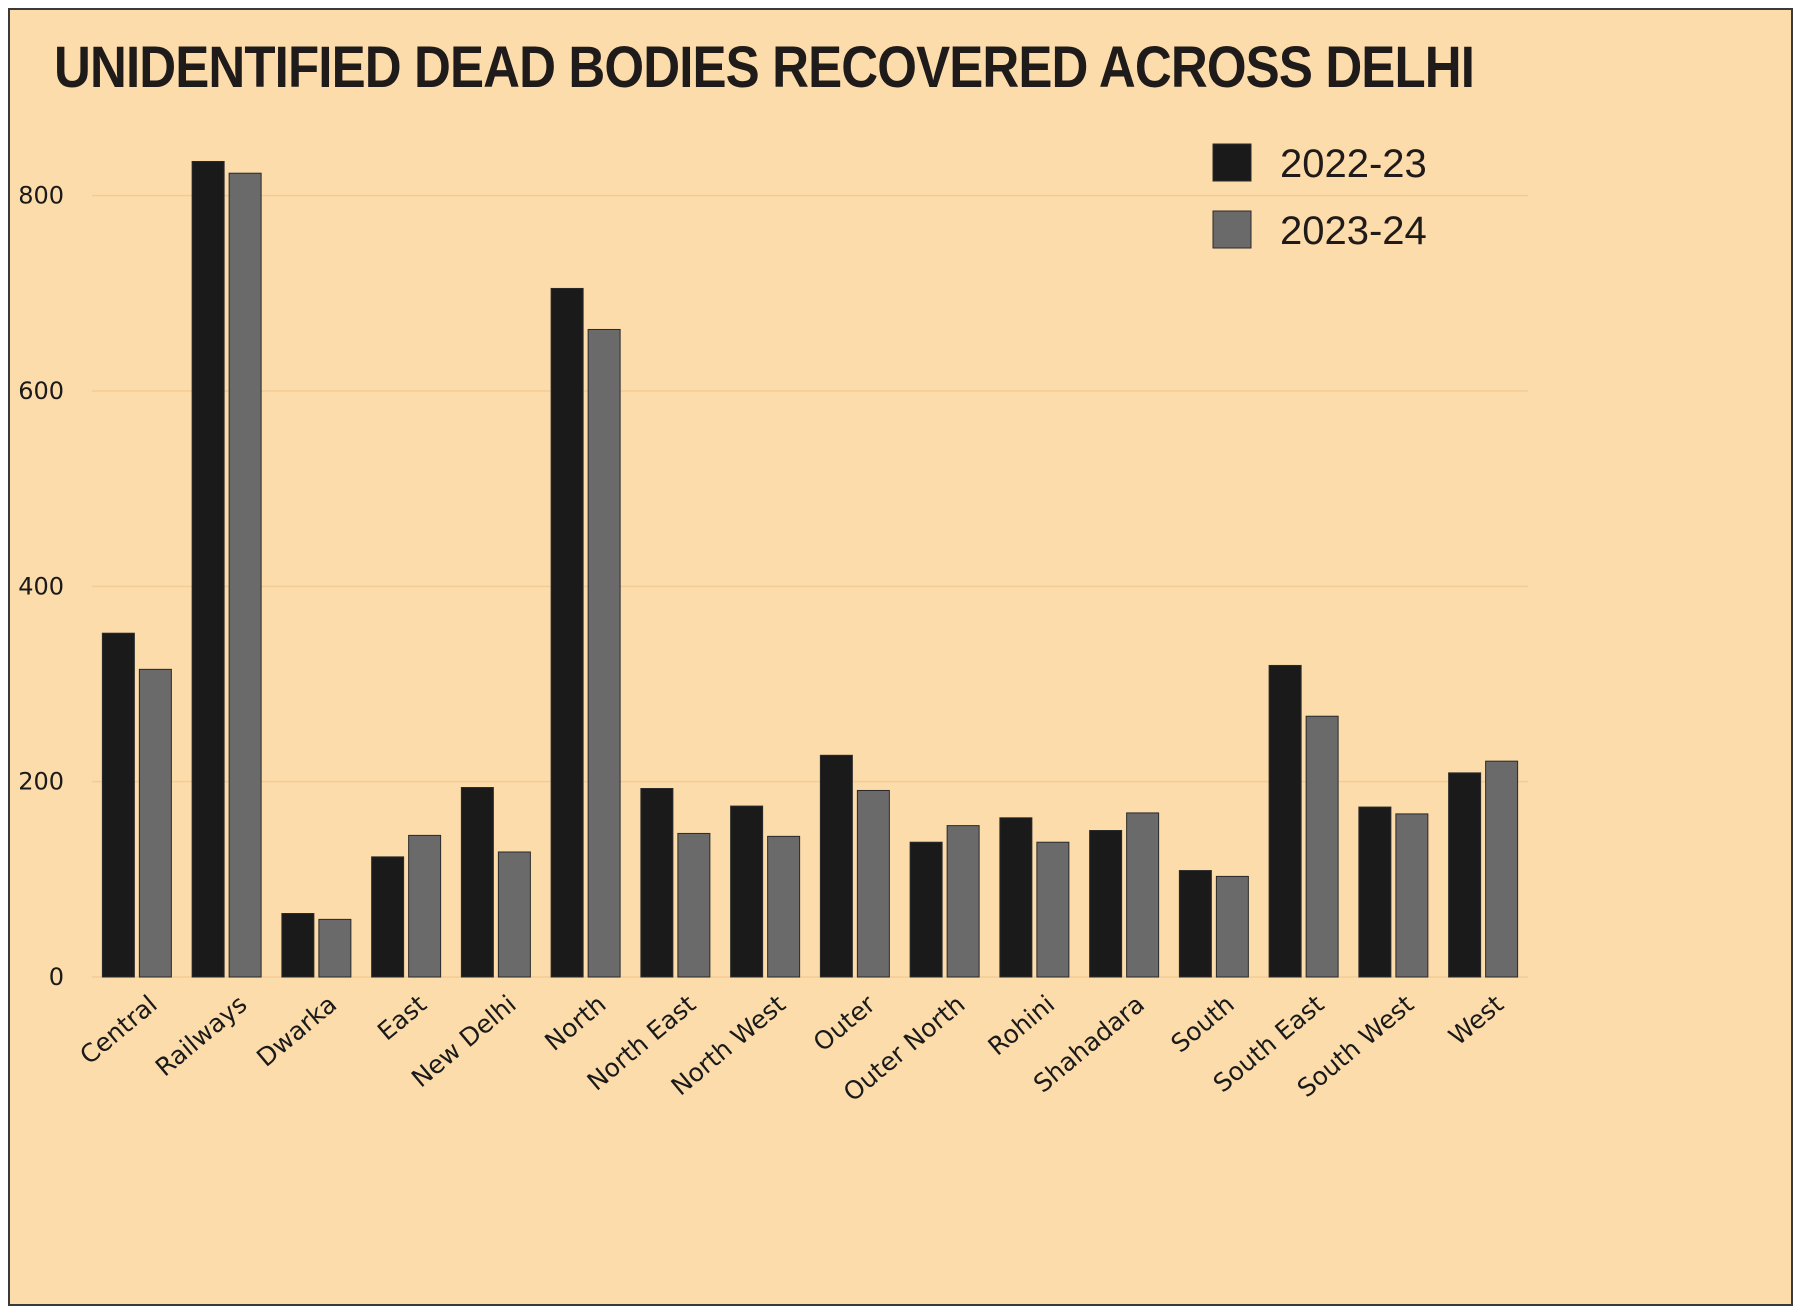  Describe the element at coordinates (1106, 904) in the screenshot. I see `bar-2022-23-shahadara` at that location.